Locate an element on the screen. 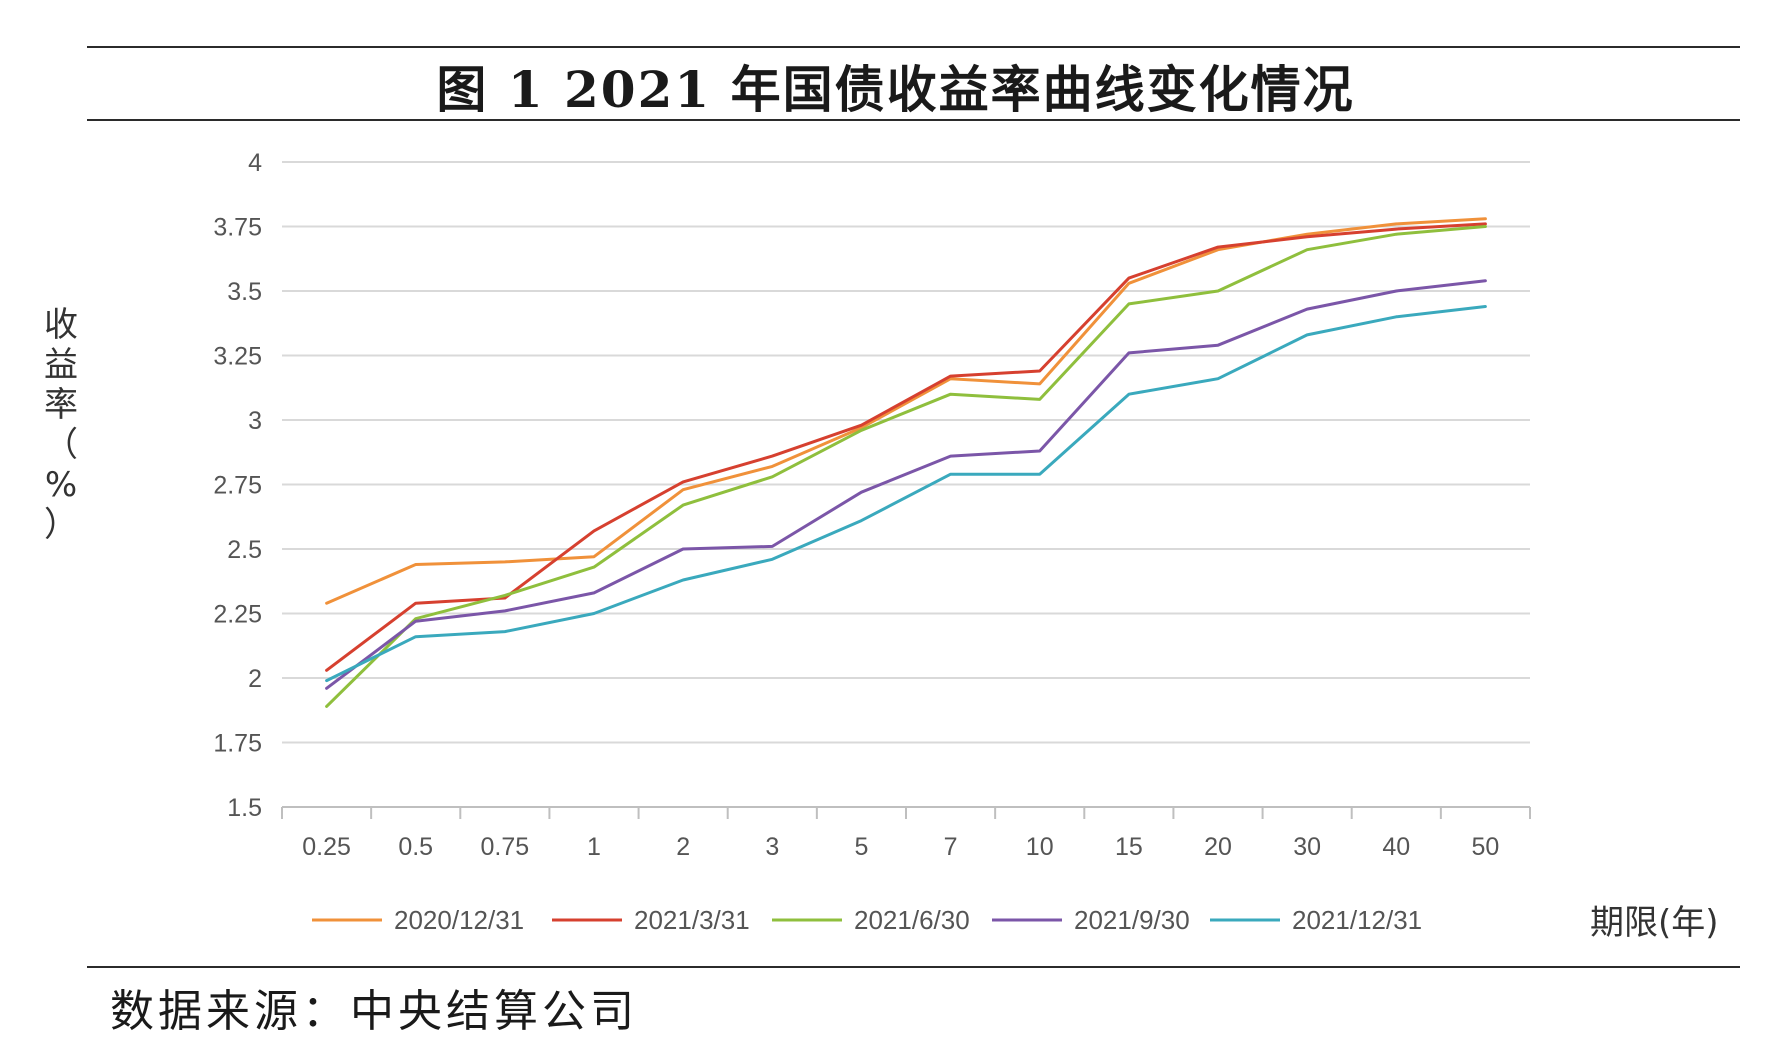 The image size is (1791, 1061). legend-label: 2021/12/31 is located at coordinates (1357, 920).